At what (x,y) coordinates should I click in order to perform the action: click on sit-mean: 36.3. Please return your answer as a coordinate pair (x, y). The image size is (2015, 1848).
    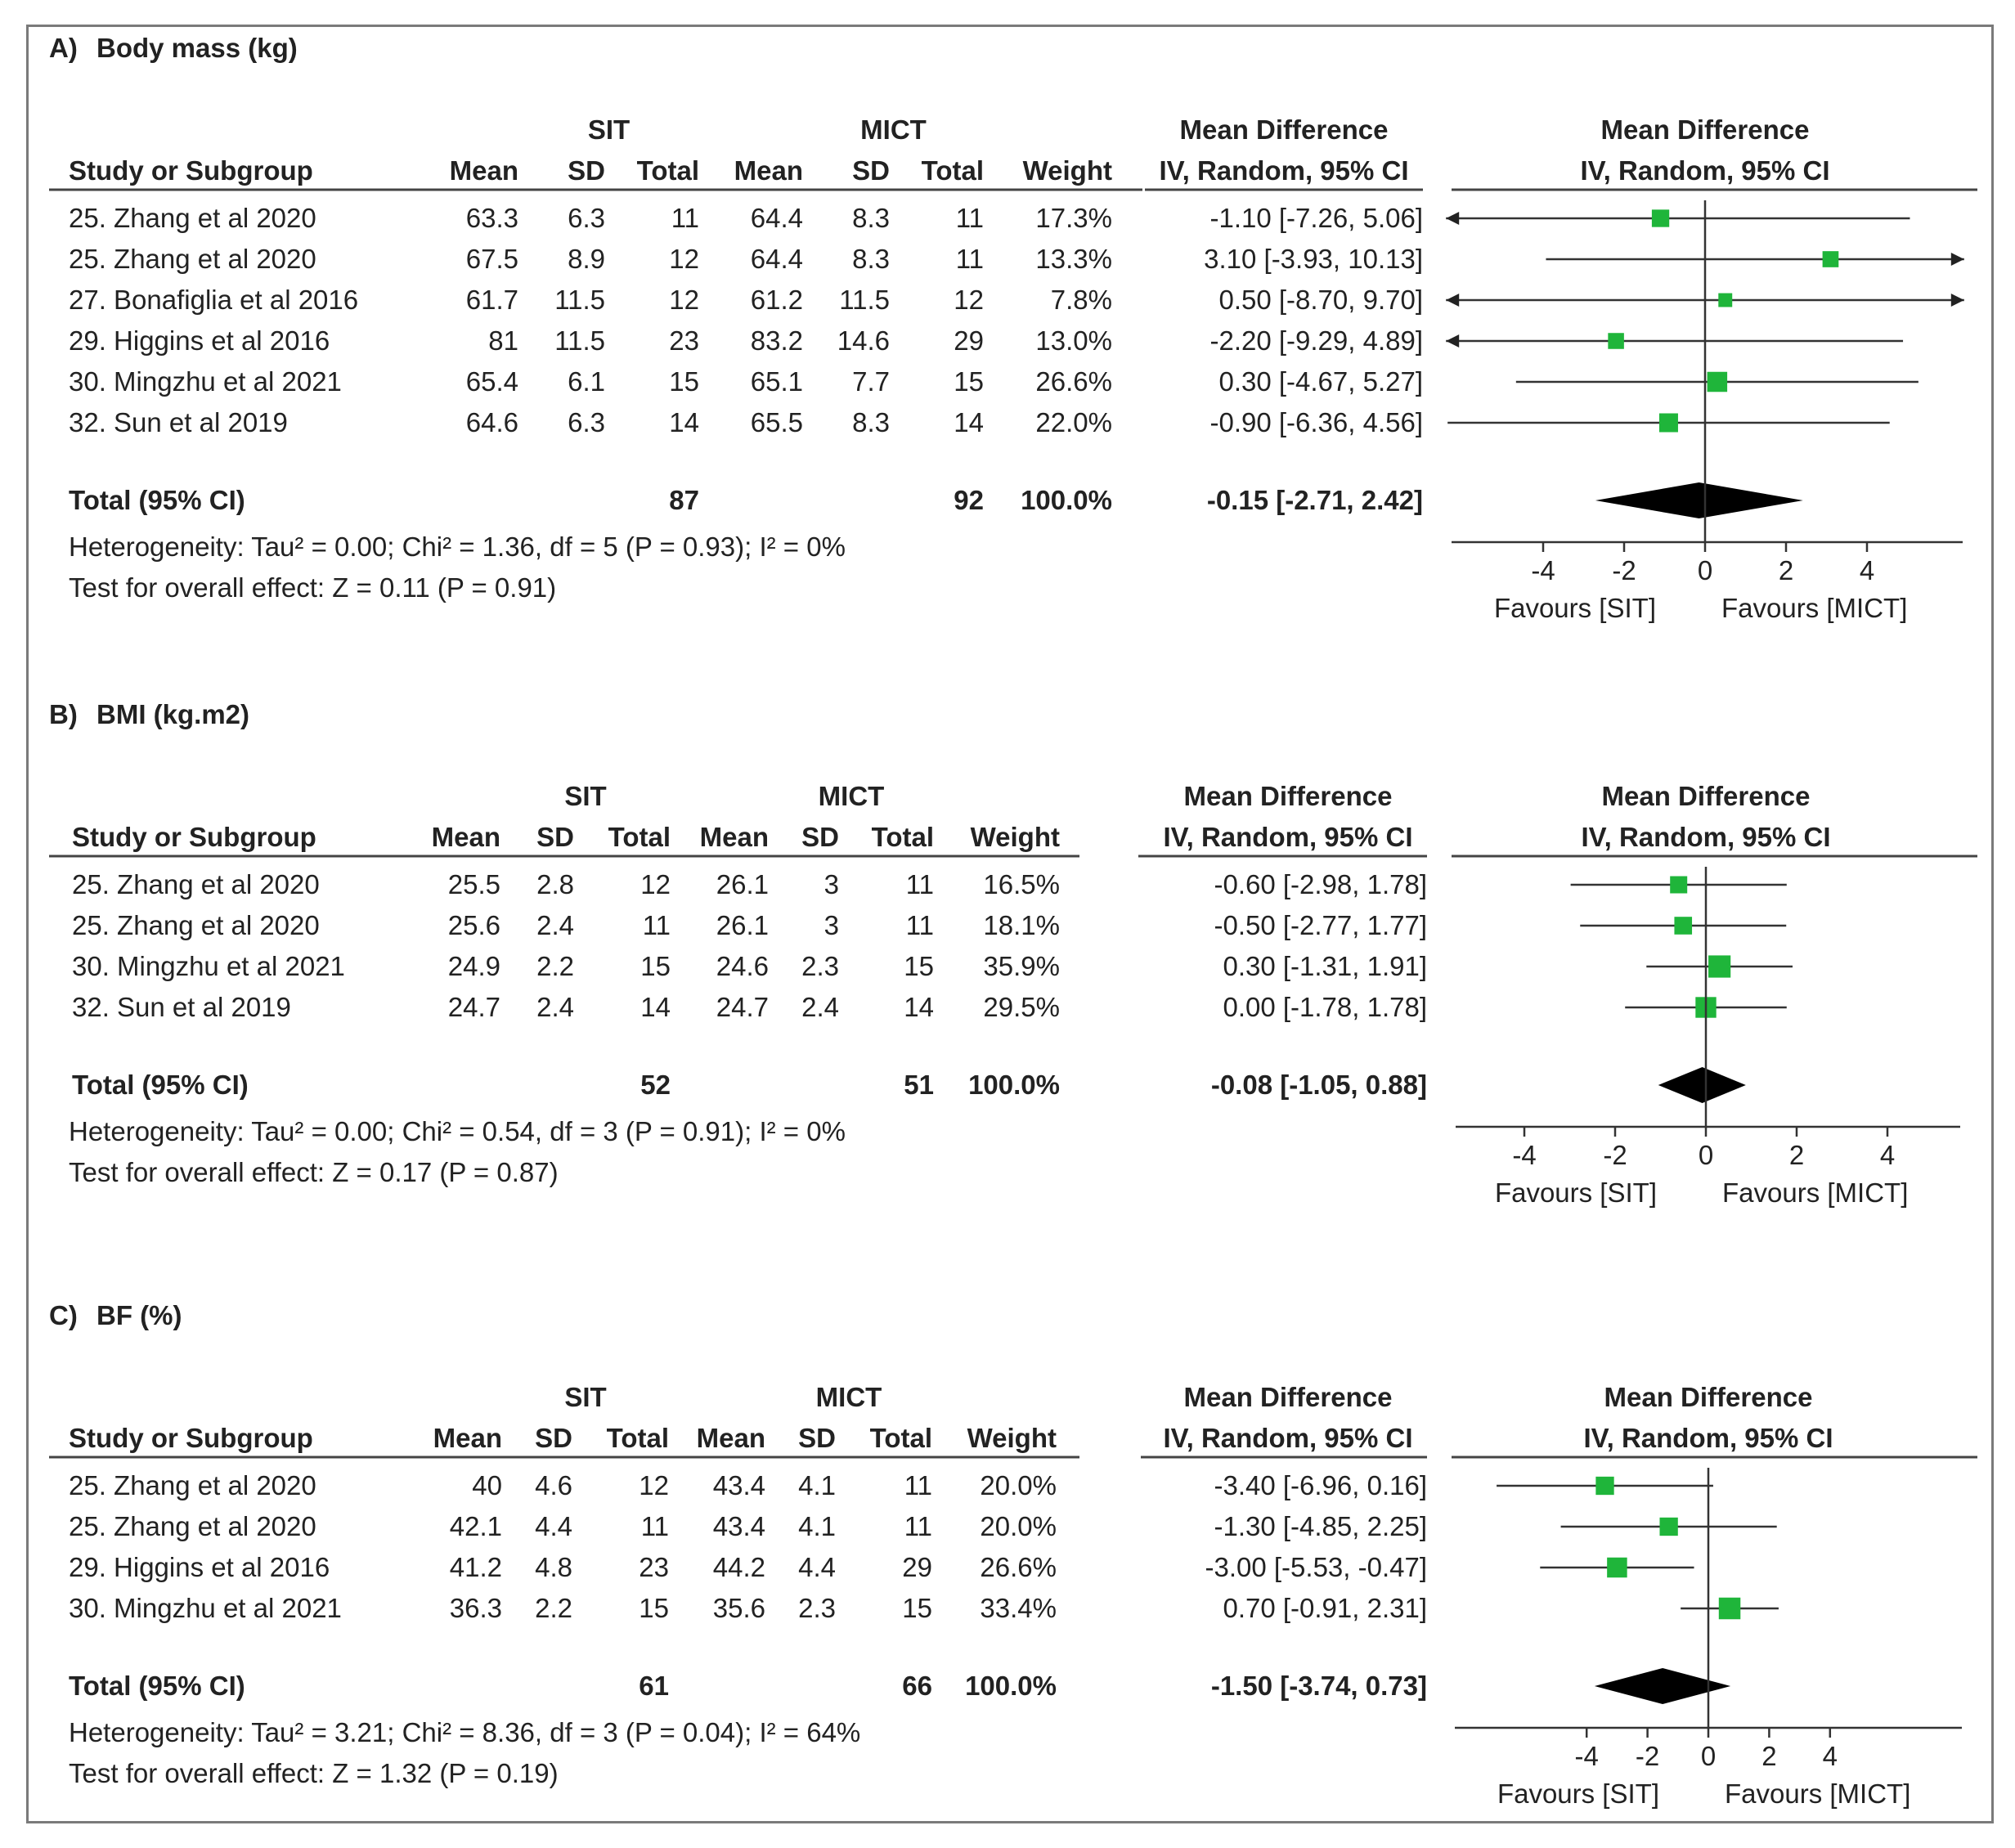
    Looking at the image, I should click on (476, 1608).